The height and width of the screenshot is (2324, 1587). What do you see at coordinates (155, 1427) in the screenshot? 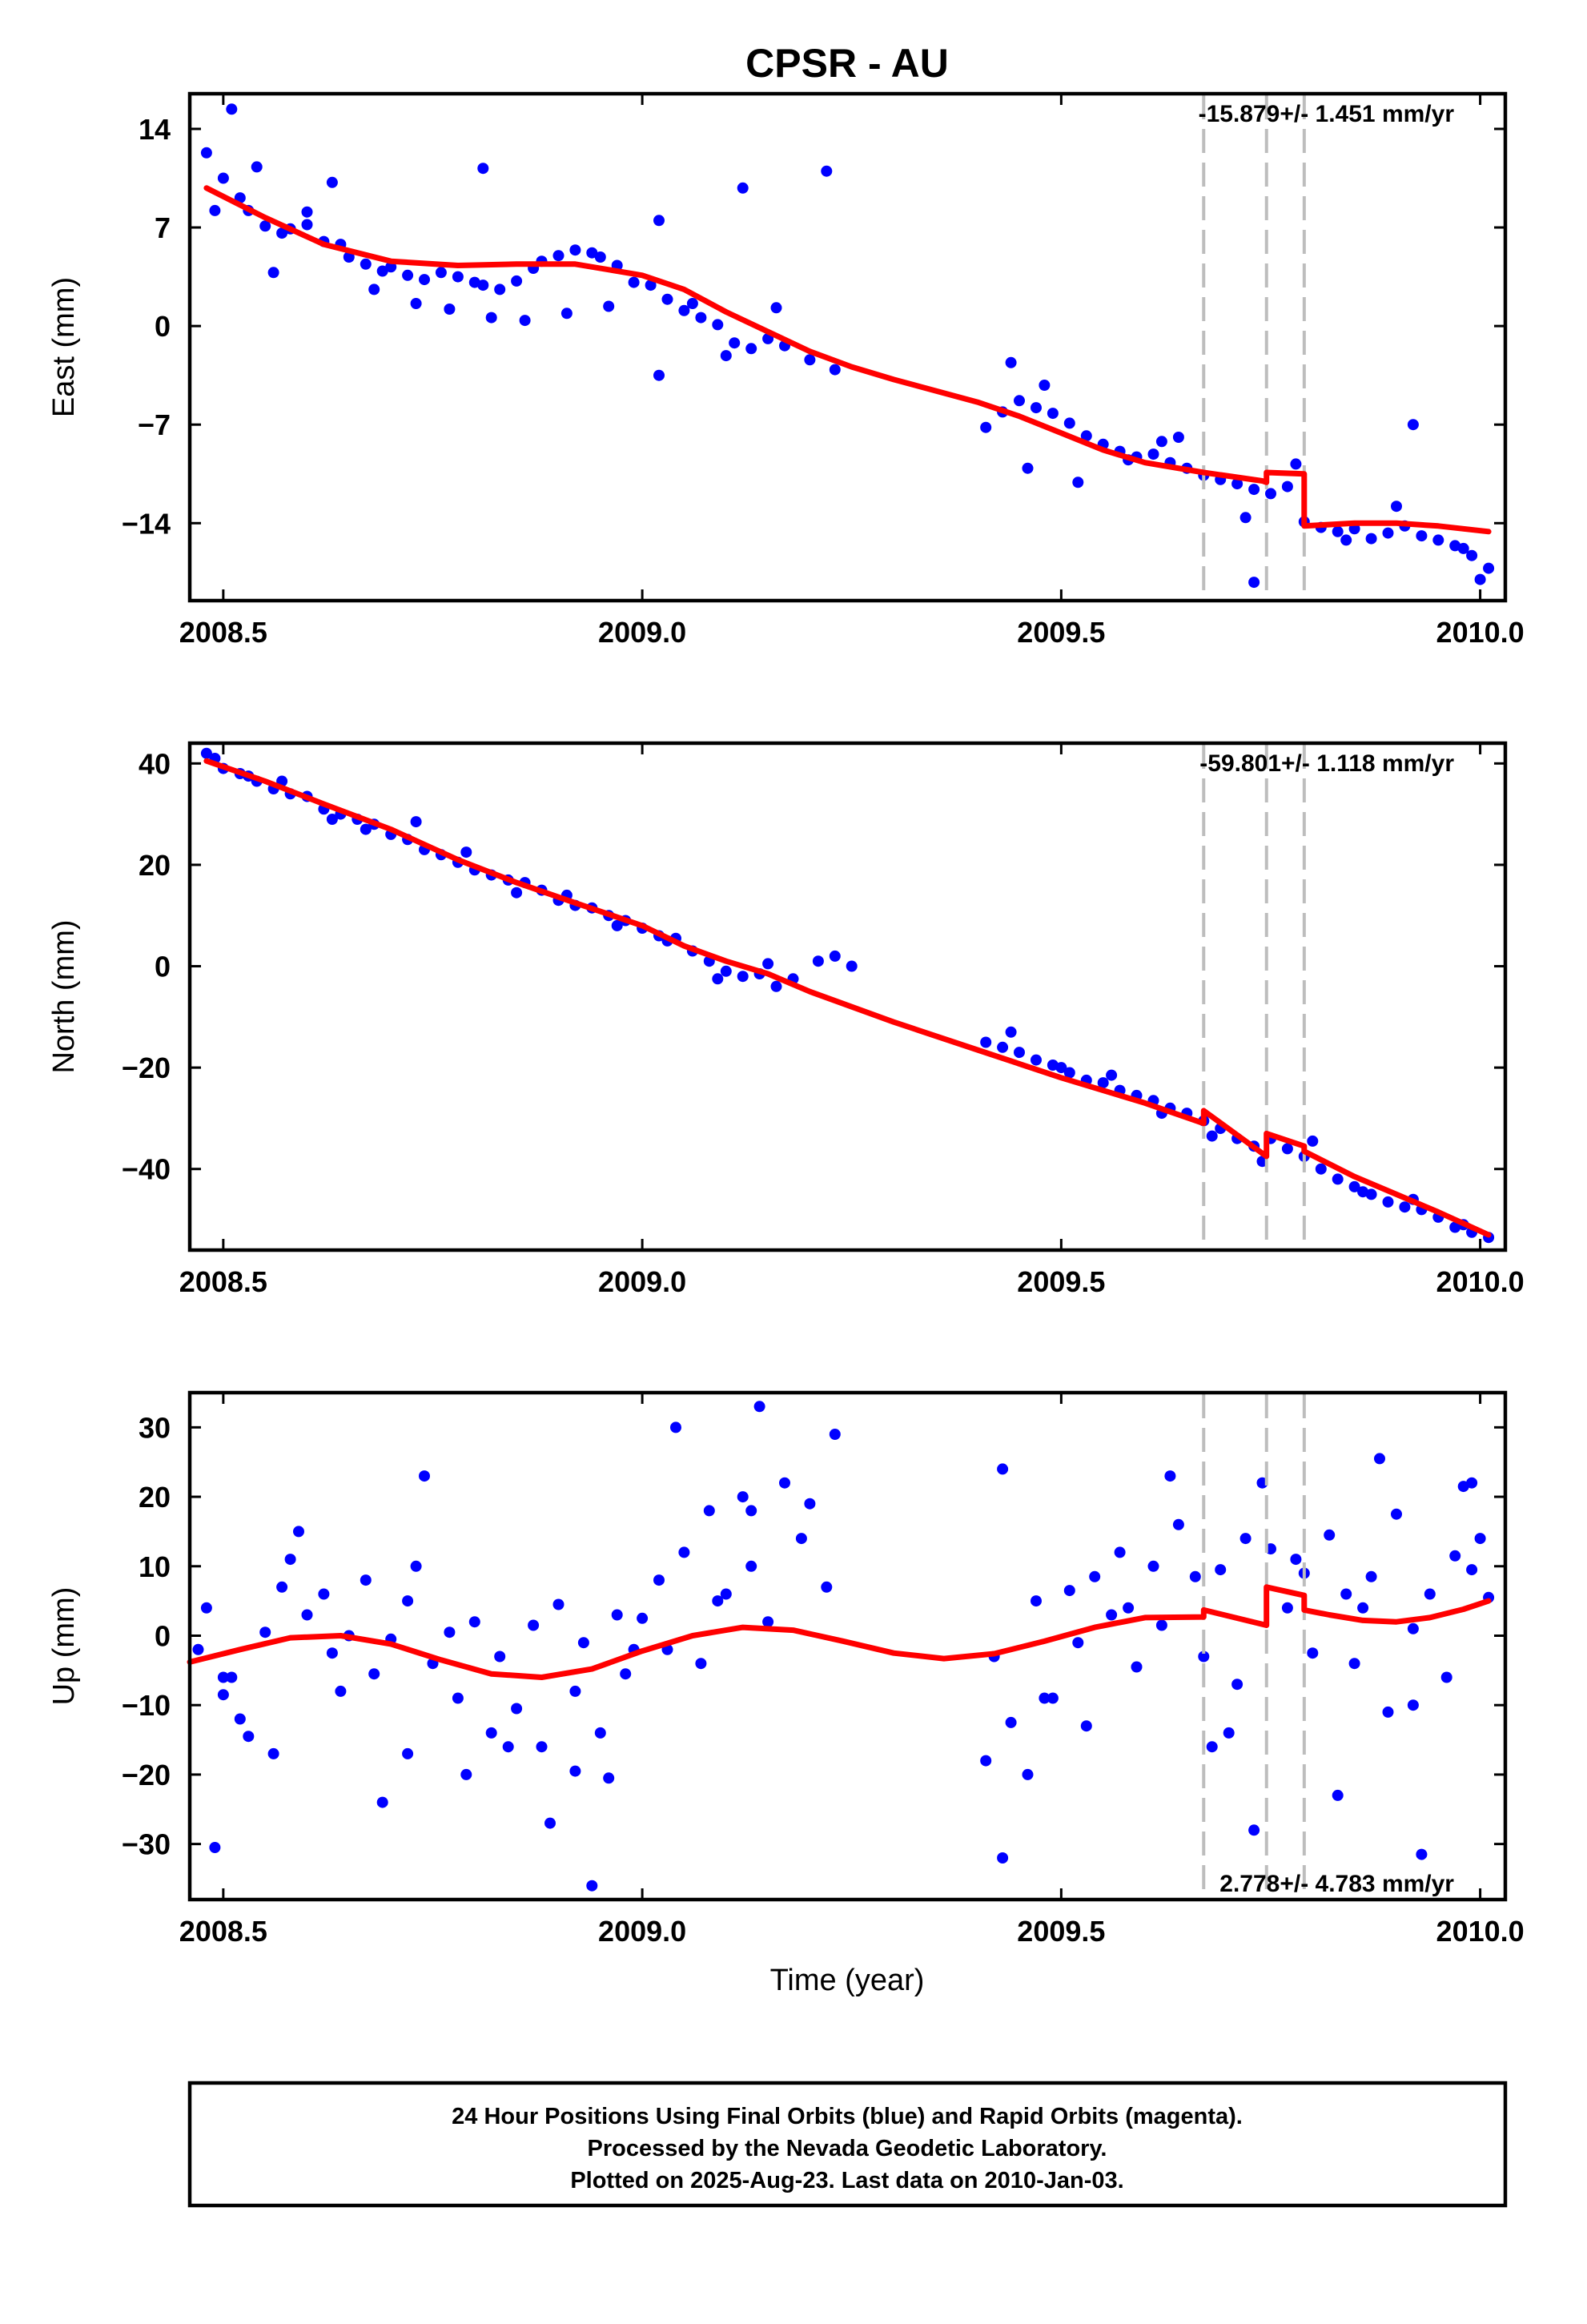
I see `up-y-tick-label: 30` at bounding box center [155, 1427].